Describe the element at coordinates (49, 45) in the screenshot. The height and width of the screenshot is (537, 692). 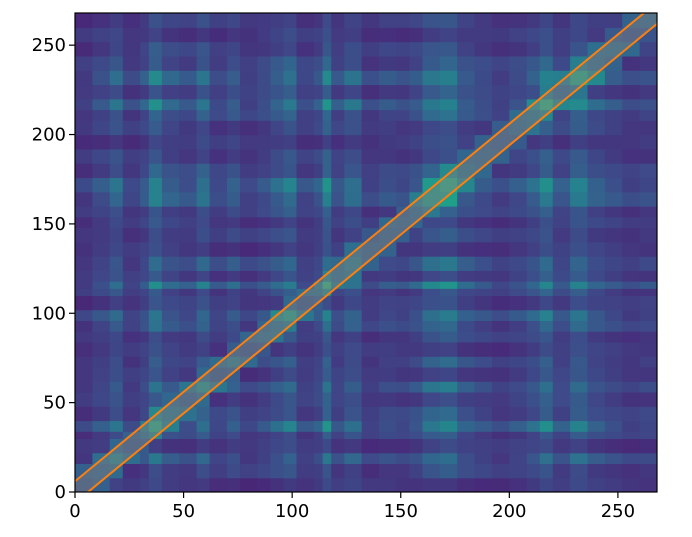
I see `y-tick-label: 250` at that location.